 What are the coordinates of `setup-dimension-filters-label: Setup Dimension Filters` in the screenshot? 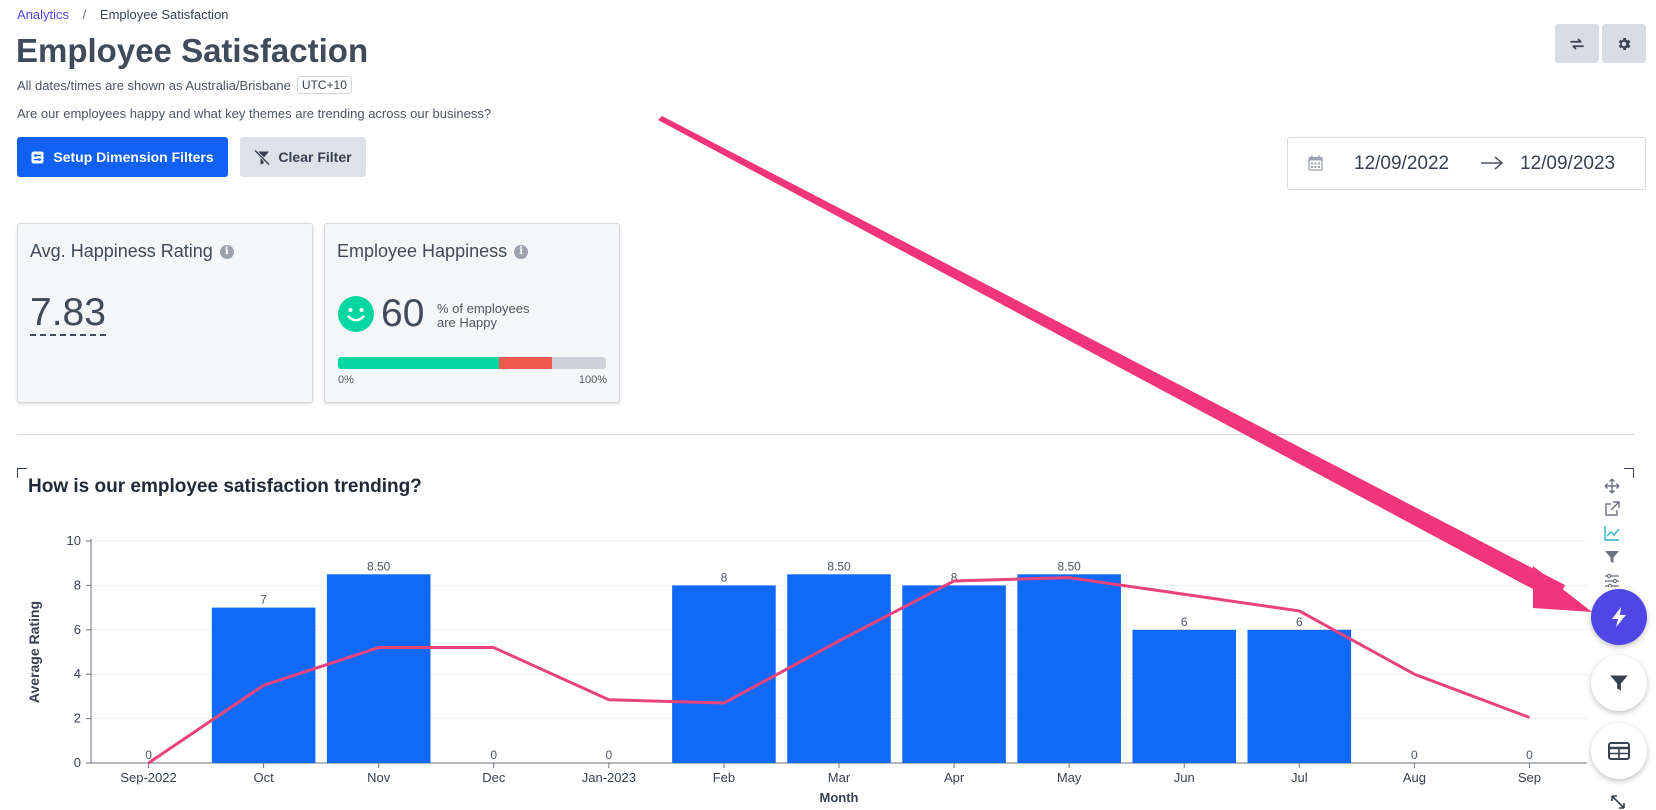 It's located at (133, 157).